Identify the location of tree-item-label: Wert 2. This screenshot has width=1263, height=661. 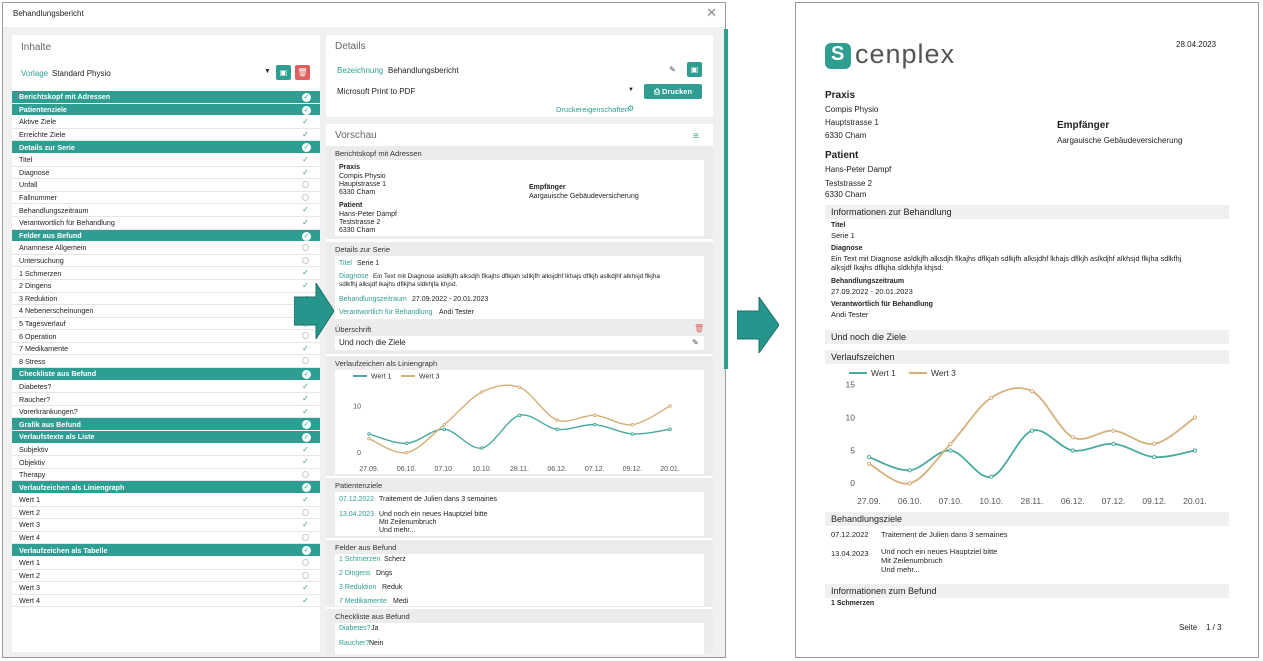
(30, 575).